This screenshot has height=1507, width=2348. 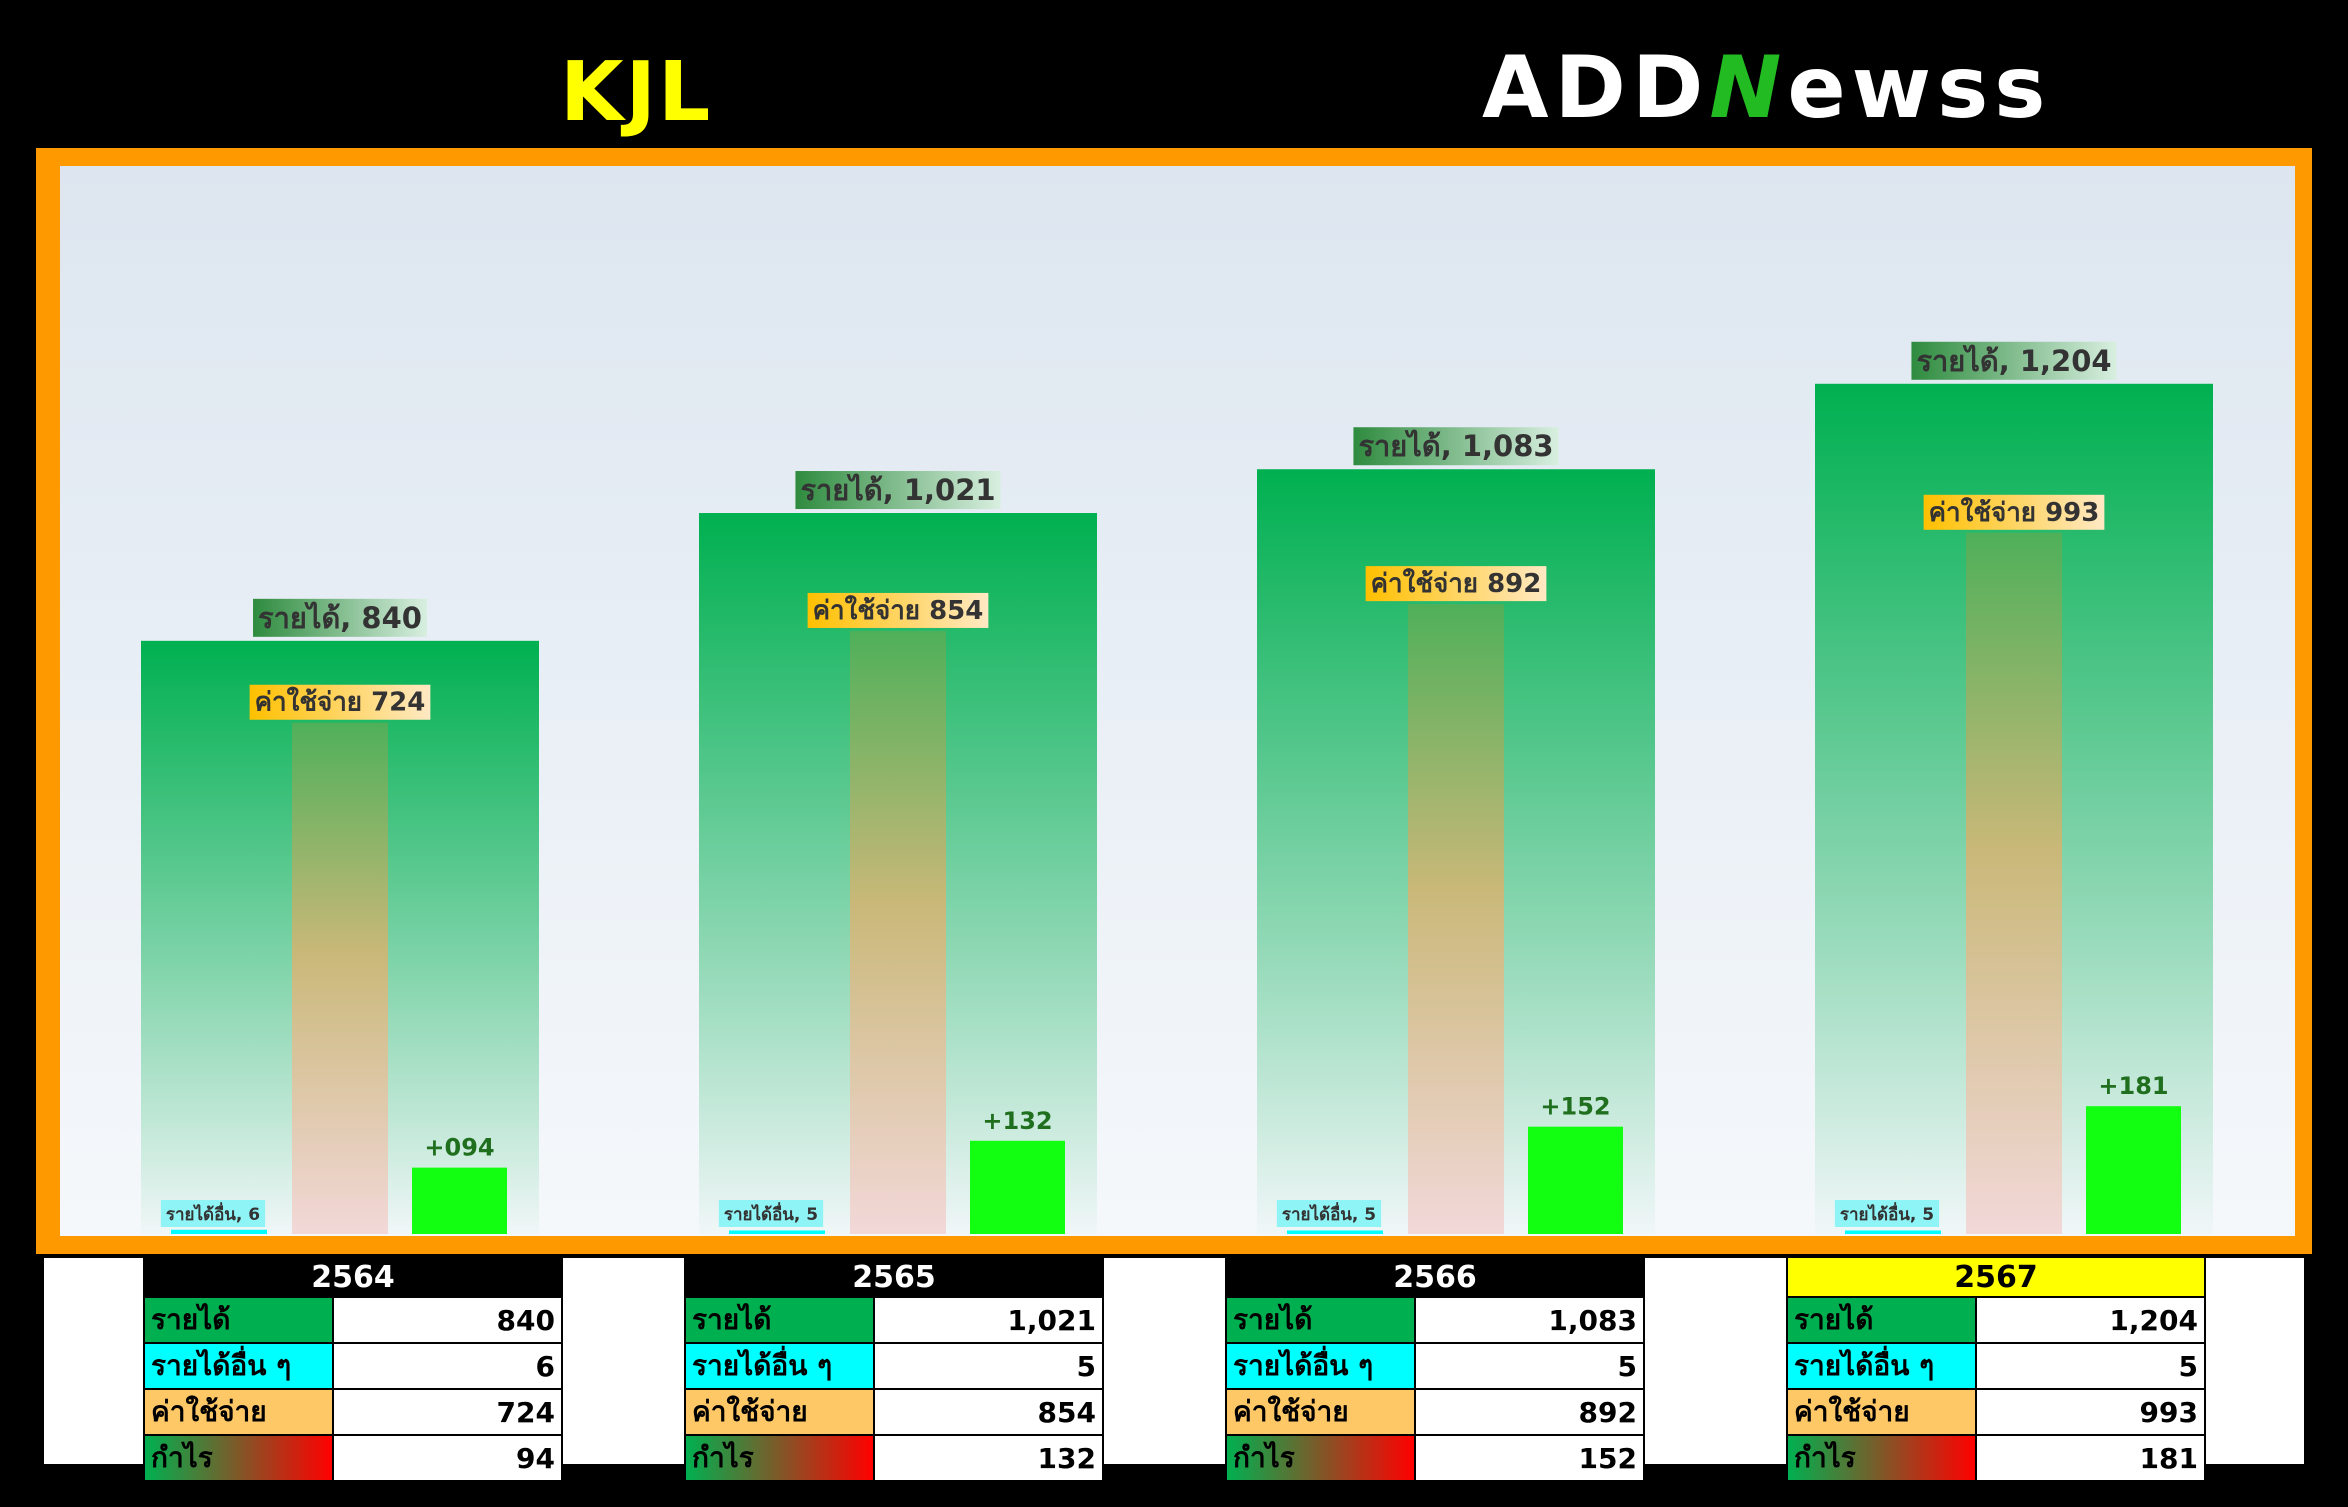 What do you see at coordinates (1996, 1277) in the screenshot?
I see `year-header: 2567` at bounding box center [1996, 1277].